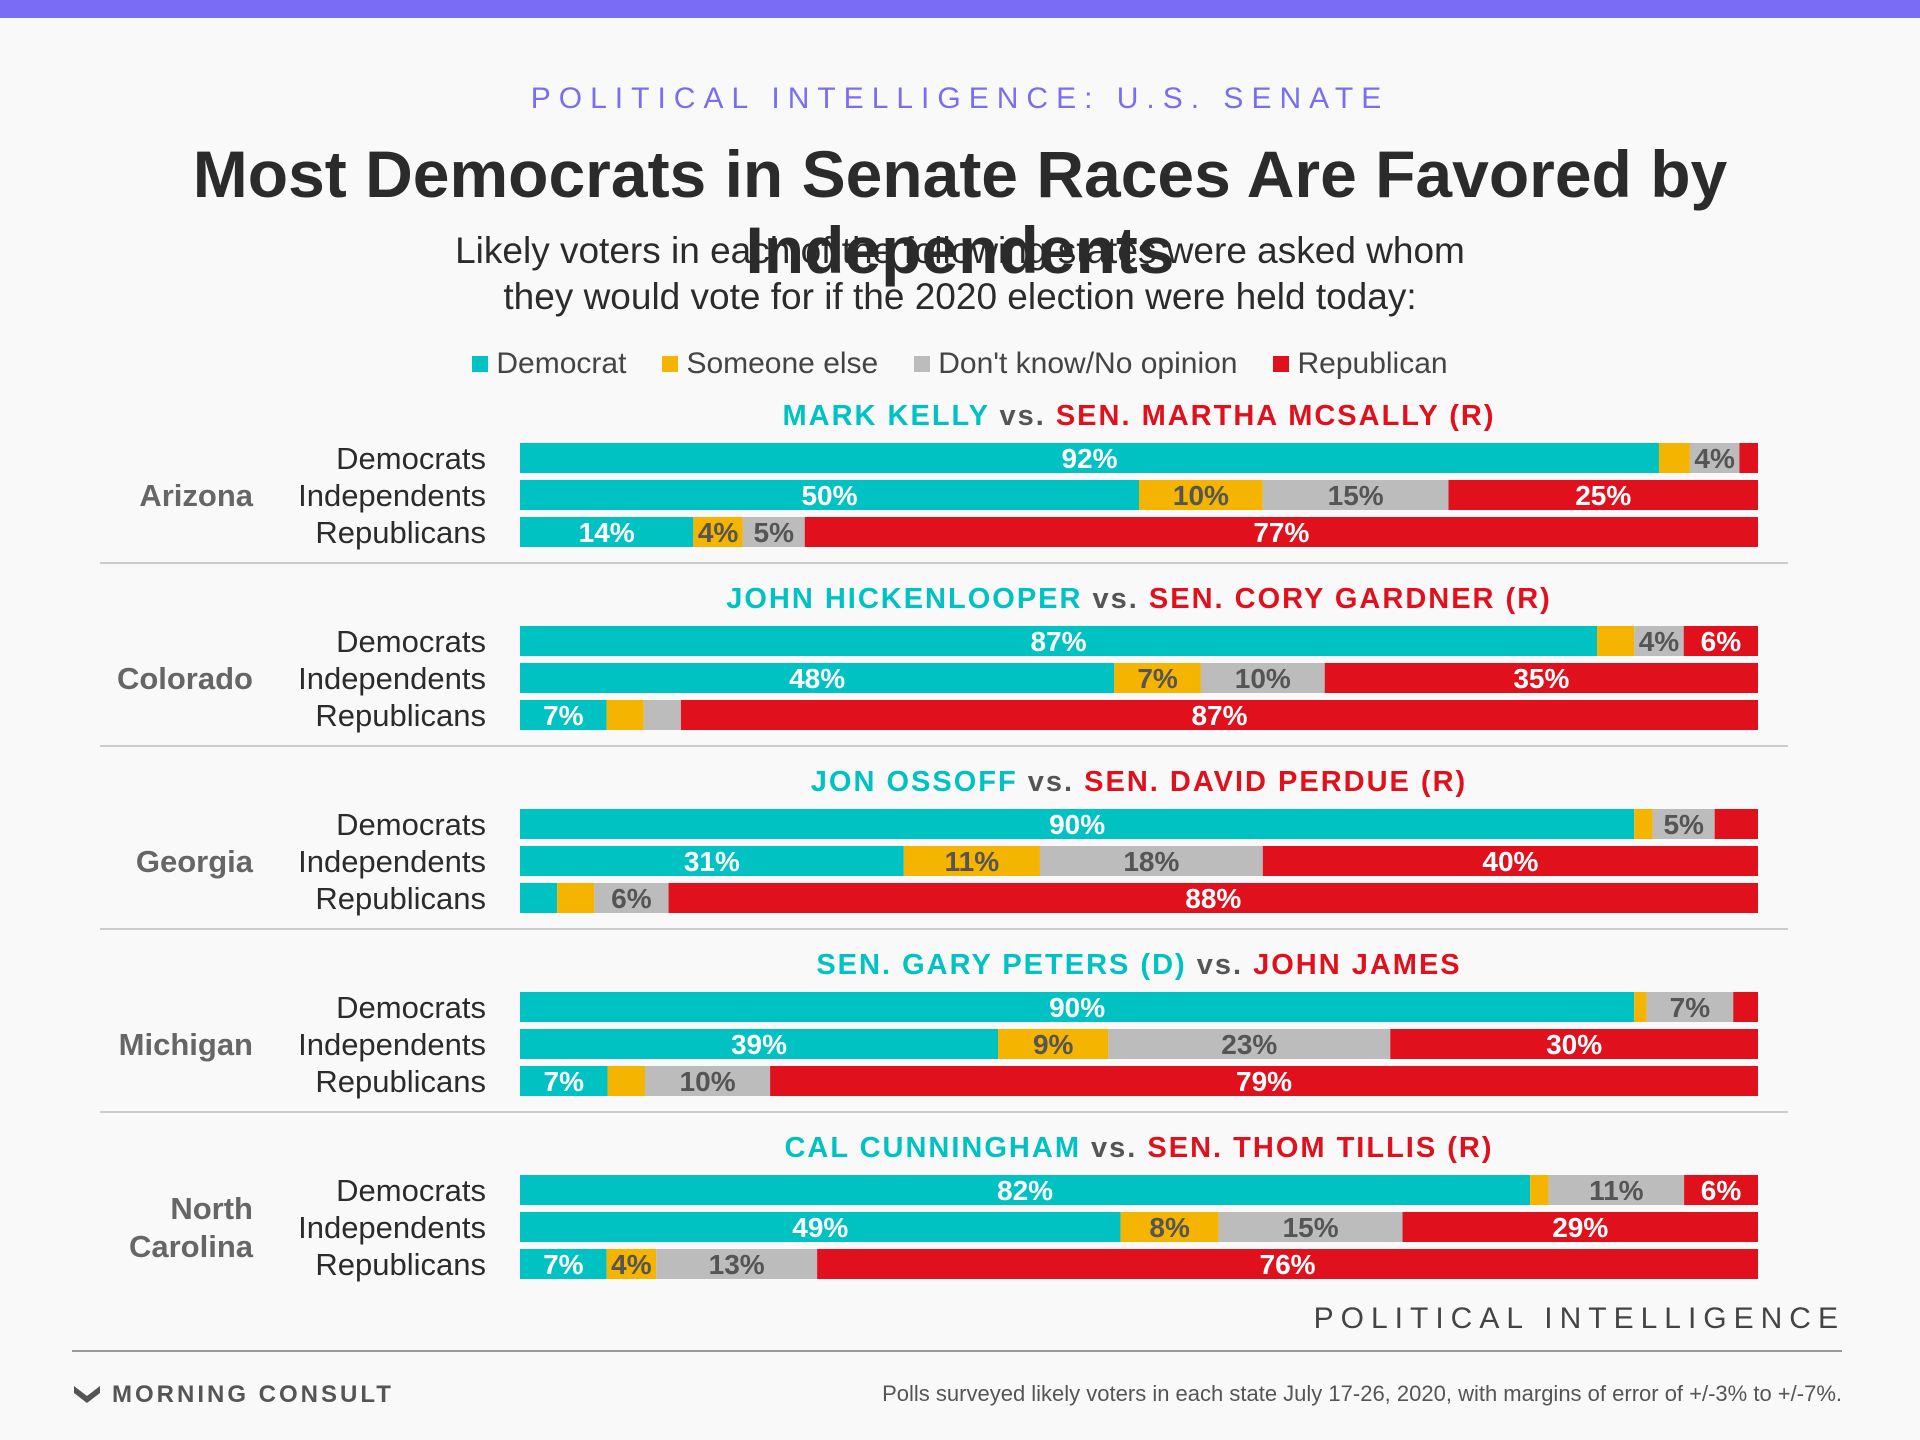 The width and height of the screenshot is (1920, 1440). I want to click on data-label-north-carolina-independents-2: 15%, so click(1311, 1227).